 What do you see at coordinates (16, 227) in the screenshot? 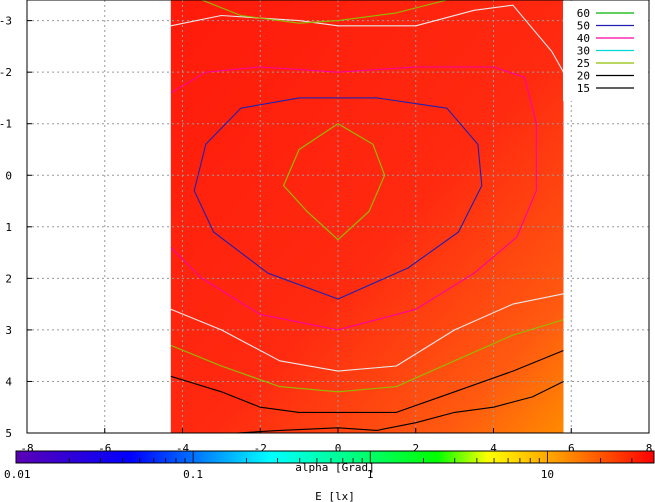
I see `y-axis-ticks: -3 -2 -1 0 1 2 3 4 5` at bounding box center [16, 227].